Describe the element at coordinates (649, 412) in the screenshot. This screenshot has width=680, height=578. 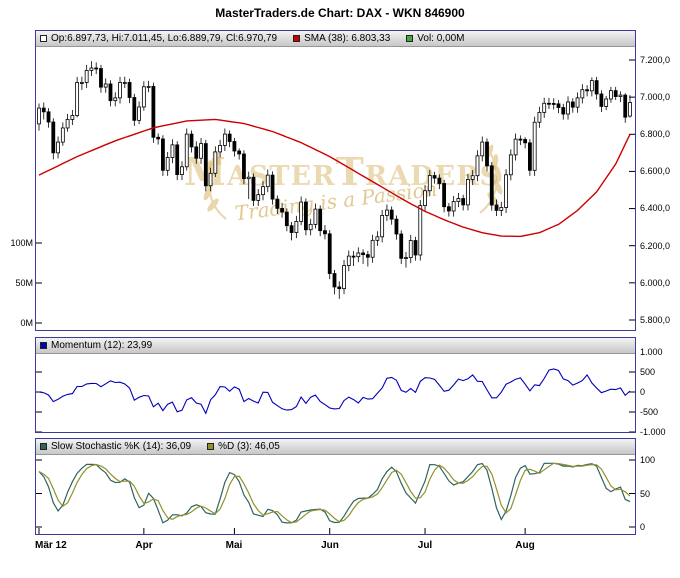
I see `momentum-tick-label: -500` at that location.